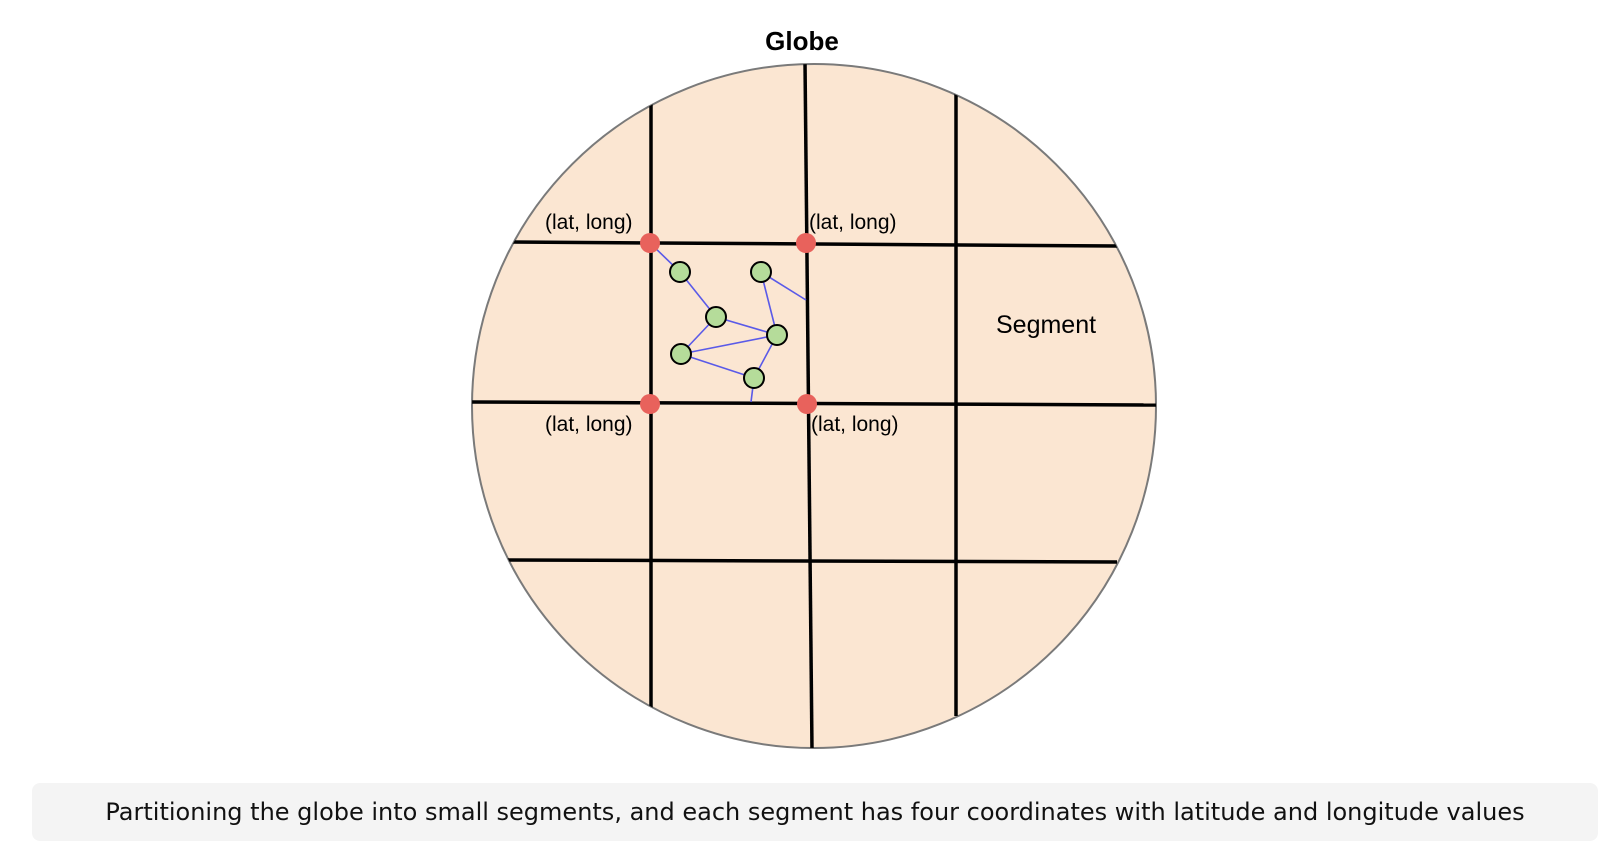 The image size is (1612, 858). What do you see at coordinates (855, 424) in the screenshot?
I see `corner-label-bottom-right: (lat, long)` at bounding box center [855, 424].